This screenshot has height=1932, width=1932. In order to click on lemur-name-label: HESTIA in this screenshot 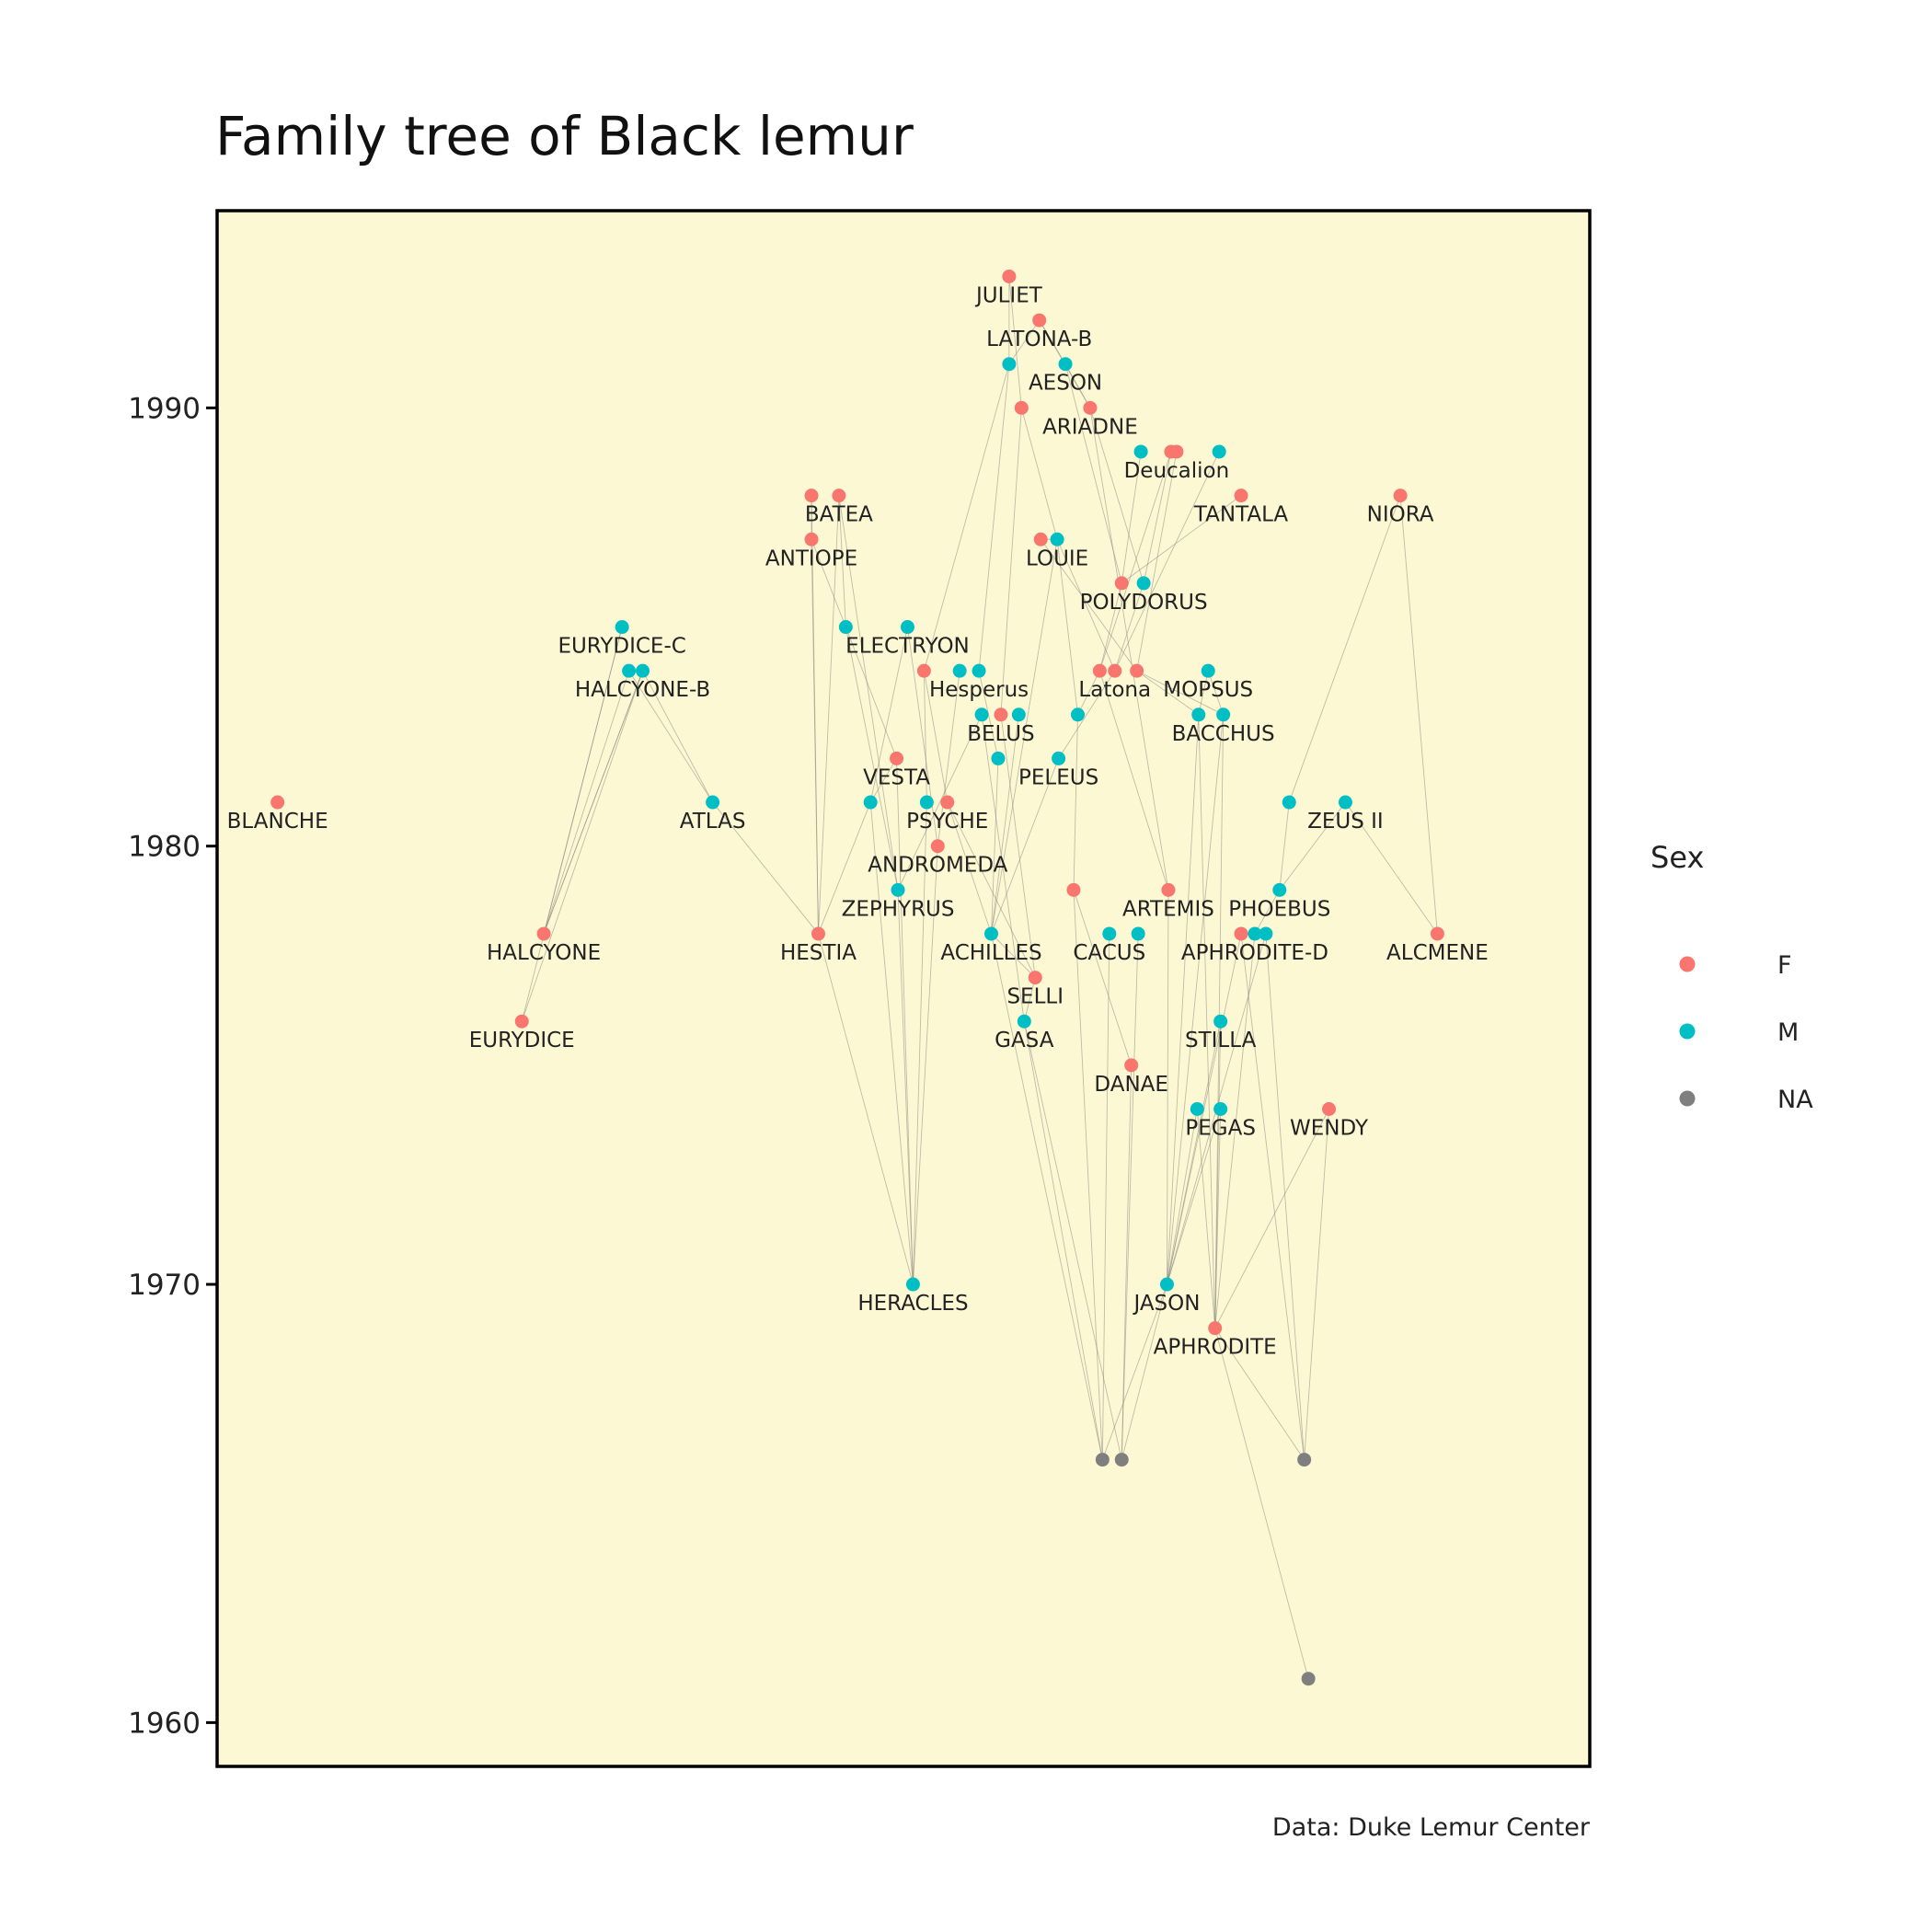, I will do `click(818, 953)`.